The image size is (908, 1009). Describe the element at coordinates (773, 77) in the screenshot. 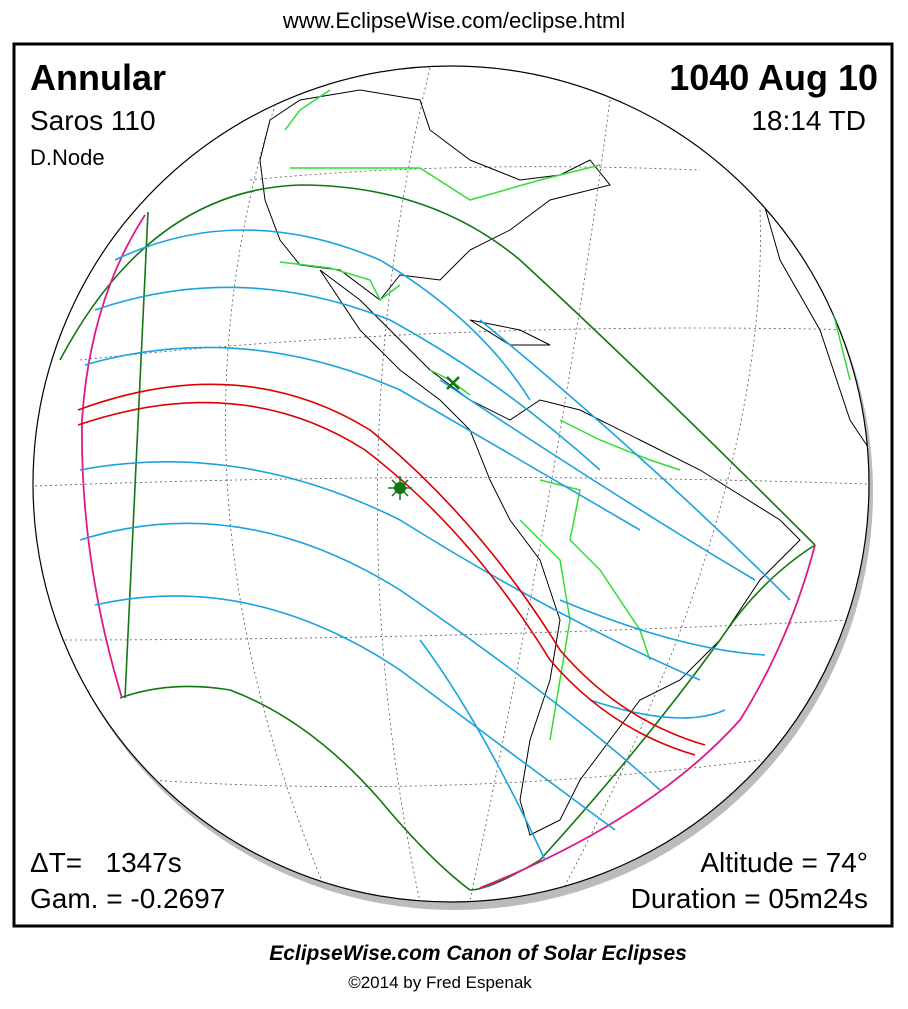

I see `date: 1040 Aug 10` at that location.